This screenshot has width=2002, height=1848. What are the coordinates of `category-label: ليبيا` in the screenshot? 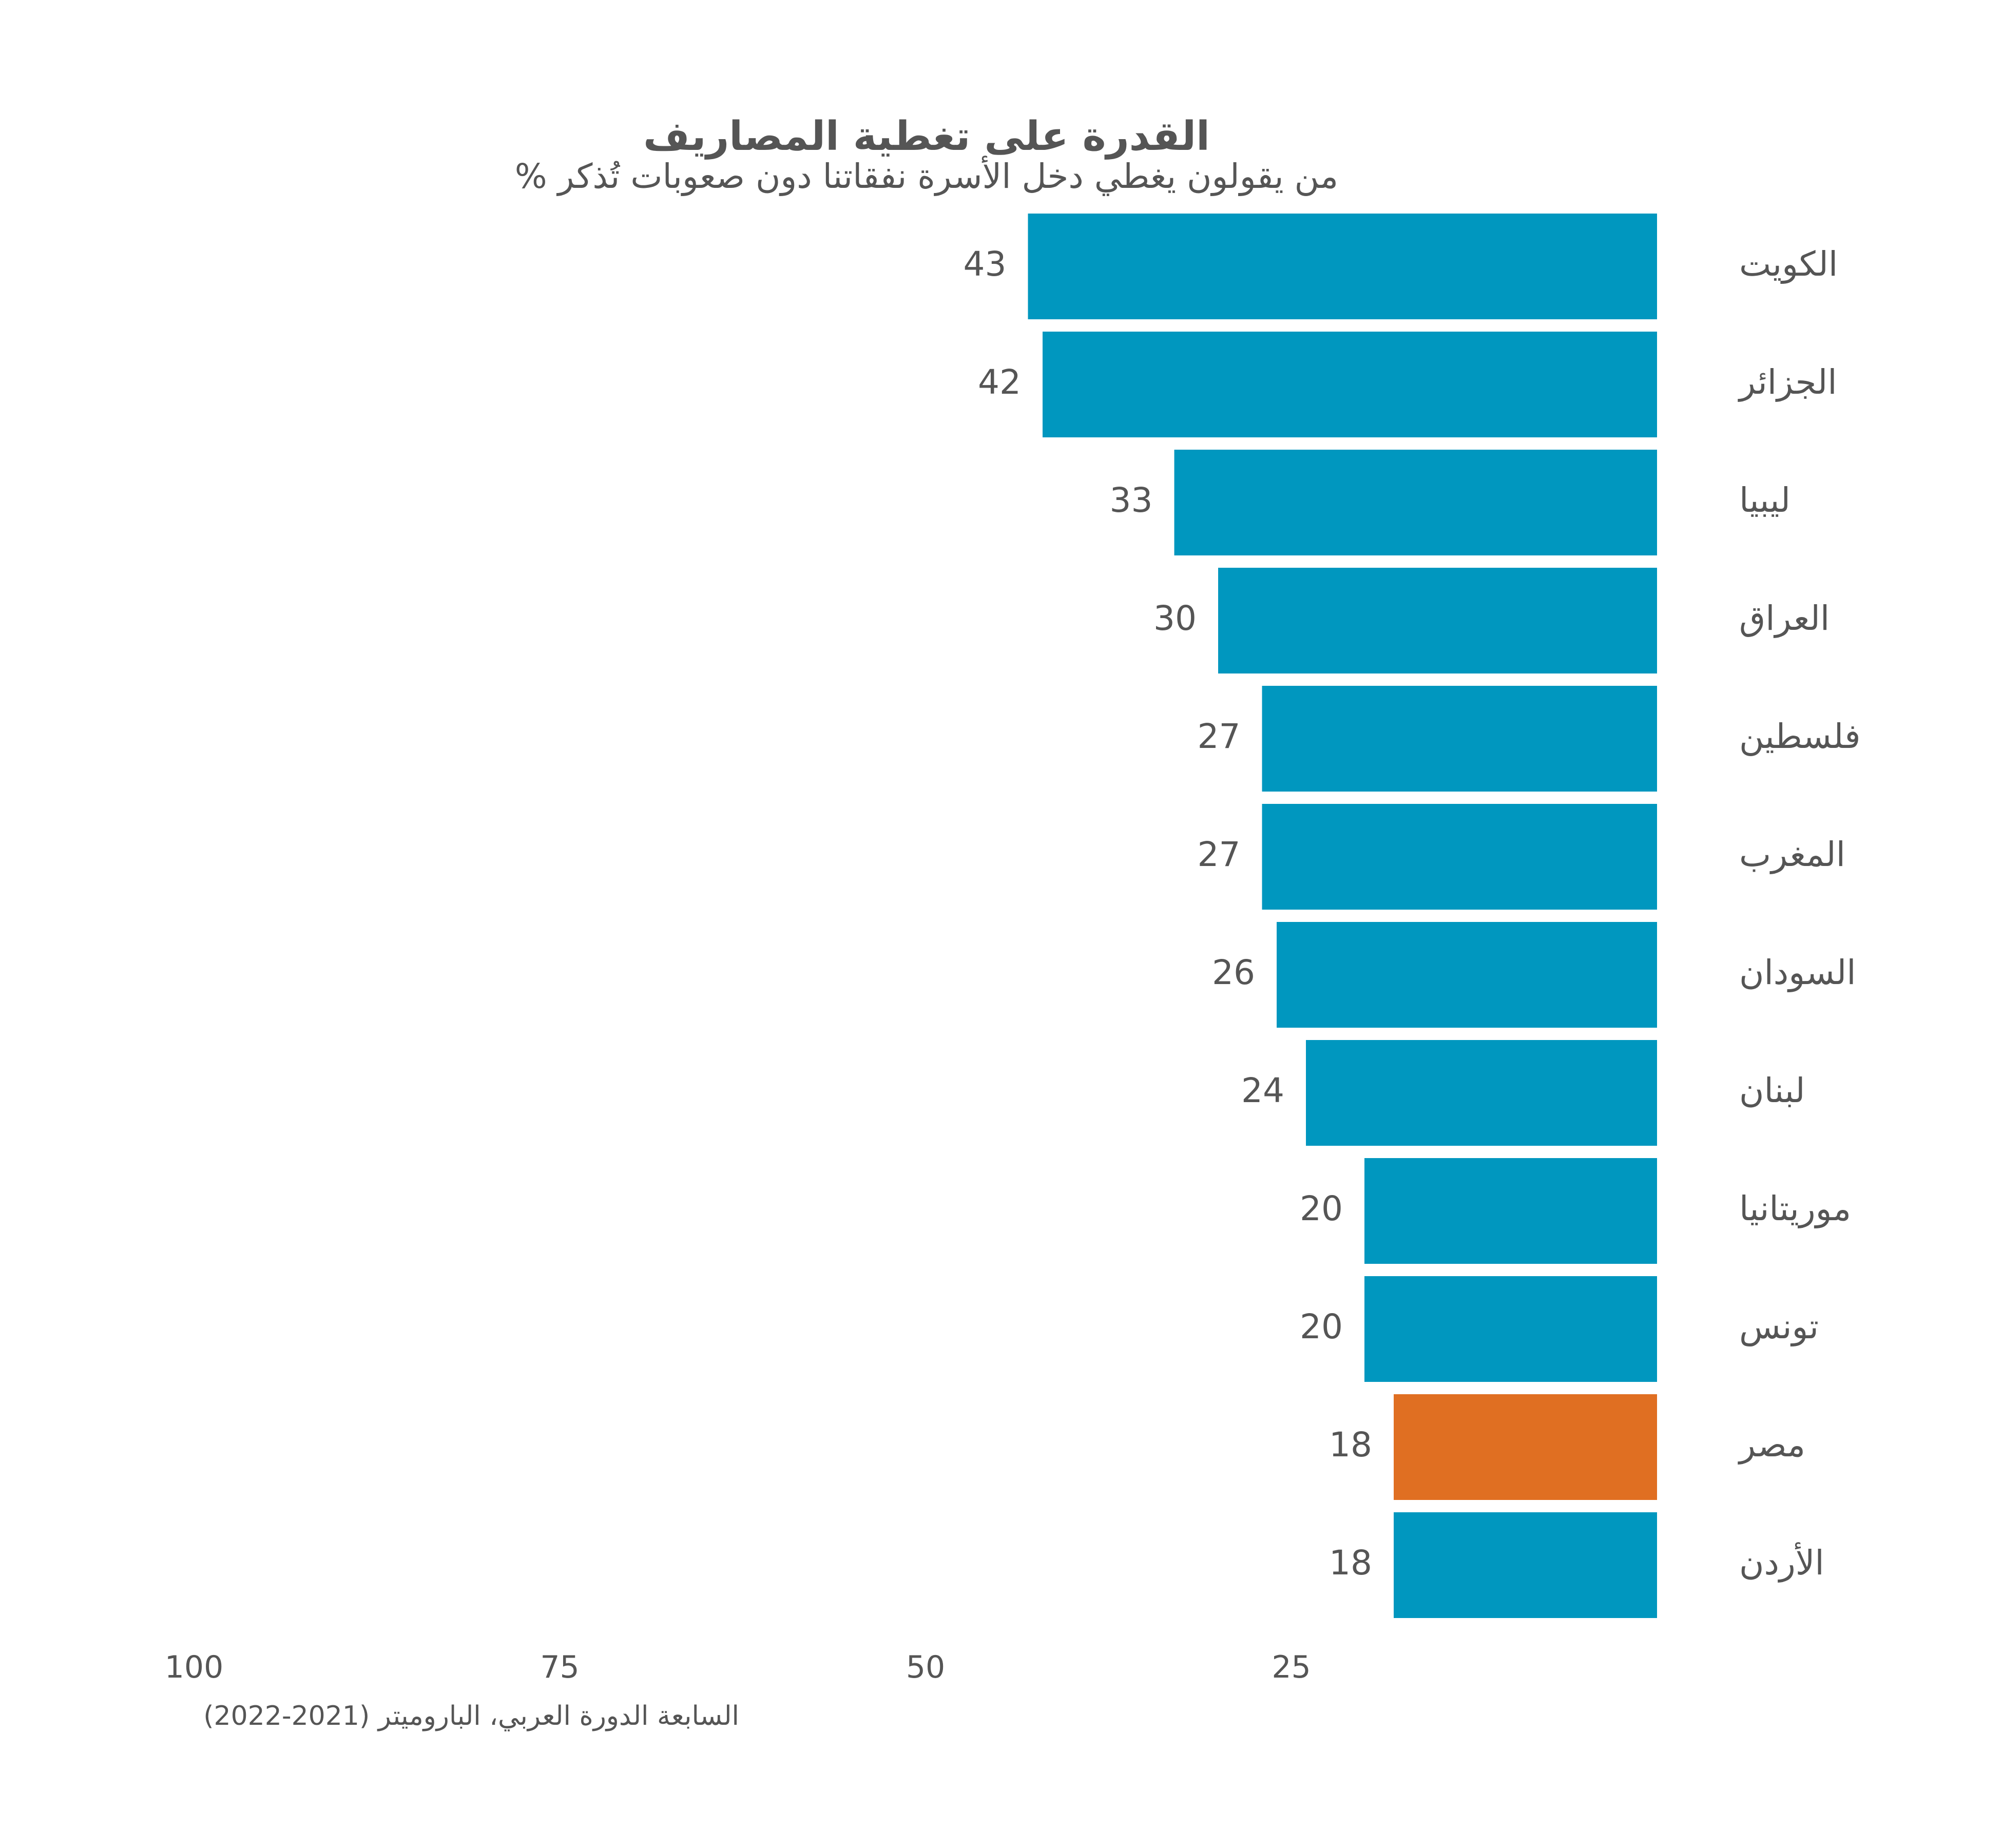 It's located at (1765, 500).